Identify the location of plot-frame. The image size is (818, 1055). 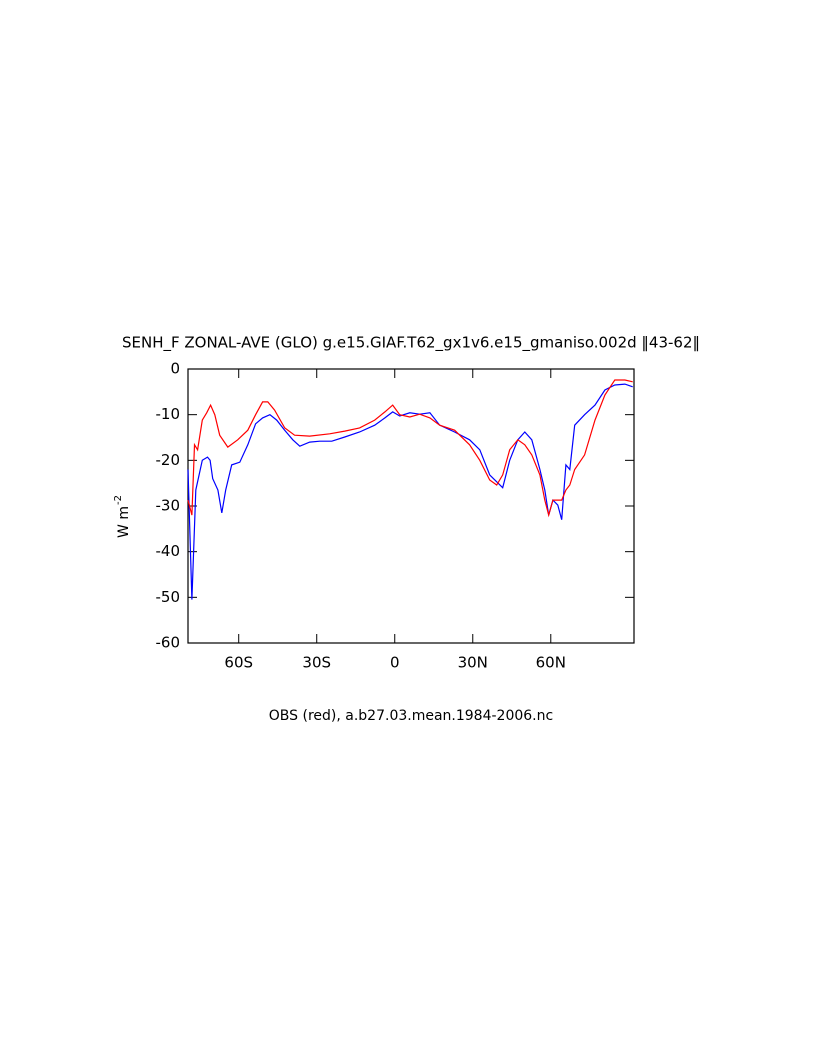
(411, 506).